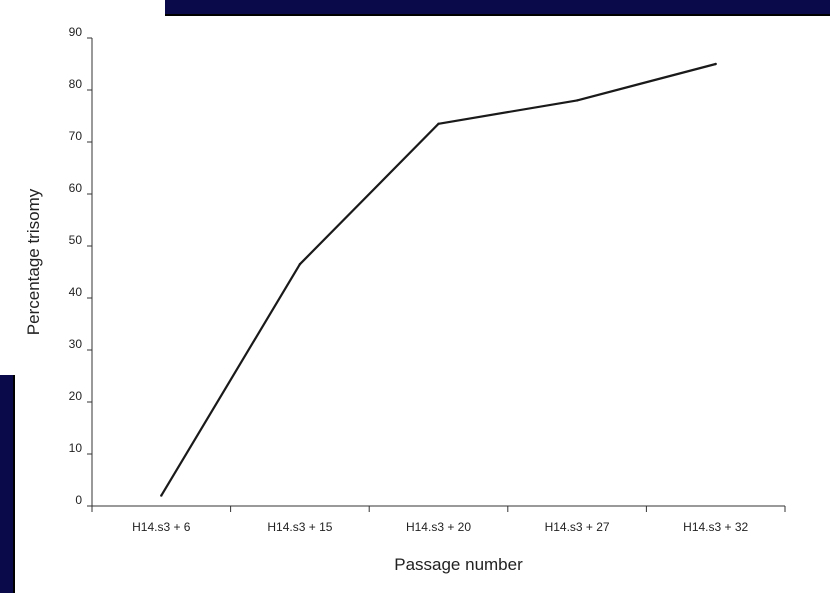 The height and width of the screenshot is (593, 830). I want to click on y-tick-label: 40, so click(76, 292).